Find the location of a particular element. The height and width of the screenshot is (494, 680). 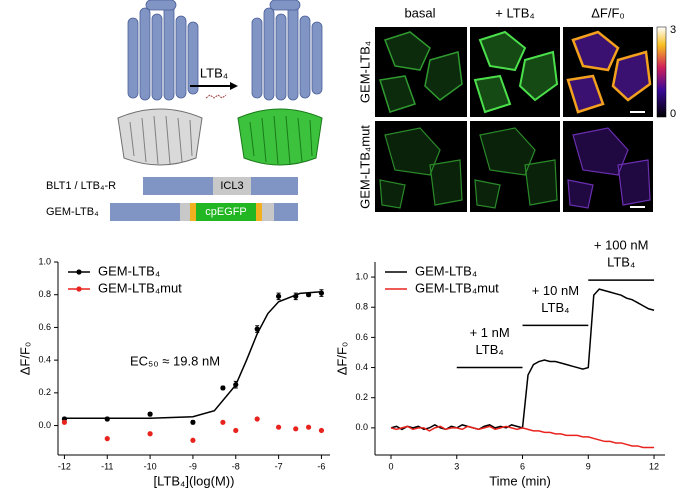

colorbar is located at coordinates (661, 72).